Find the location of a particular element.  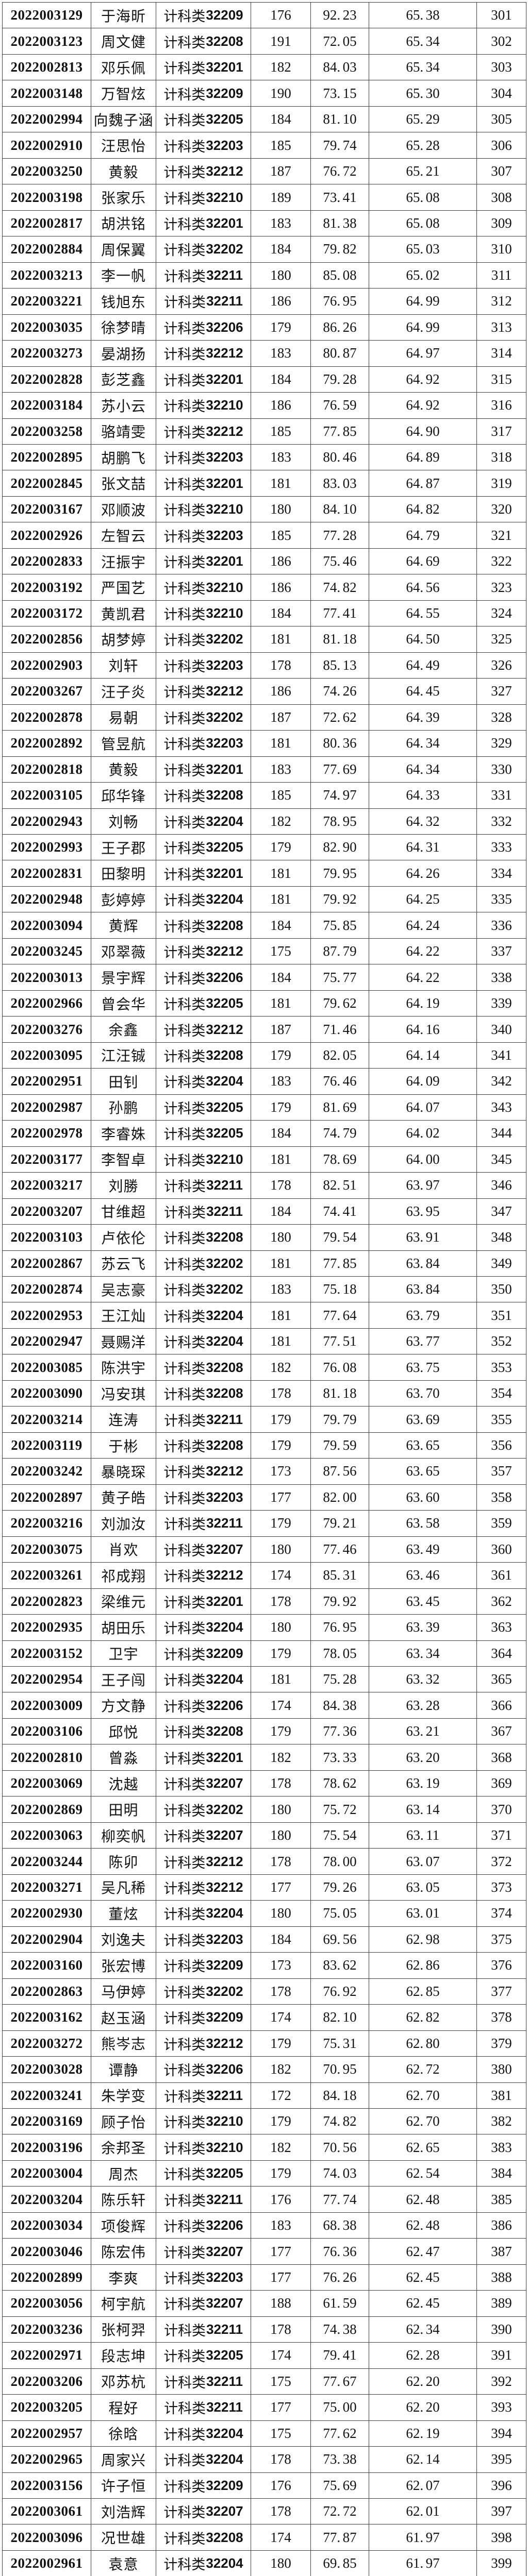

cell-value1: 175 is located at coordinates (281, 2433).